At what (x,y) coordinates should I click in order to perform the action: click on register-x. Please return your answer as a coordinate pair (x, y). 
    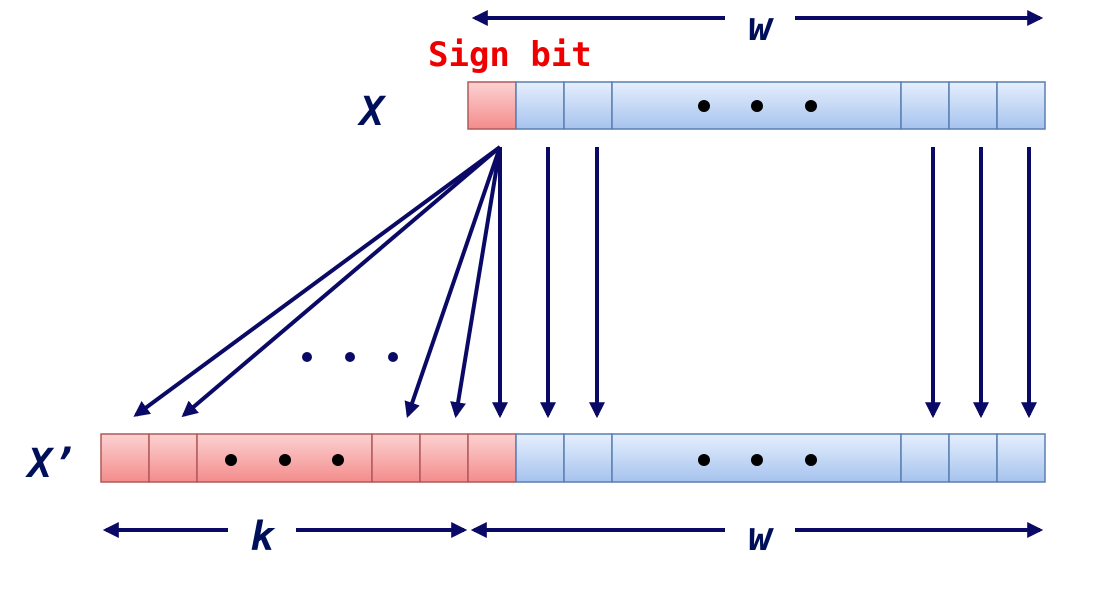
    Looking at the image, I should click on (756, 105).